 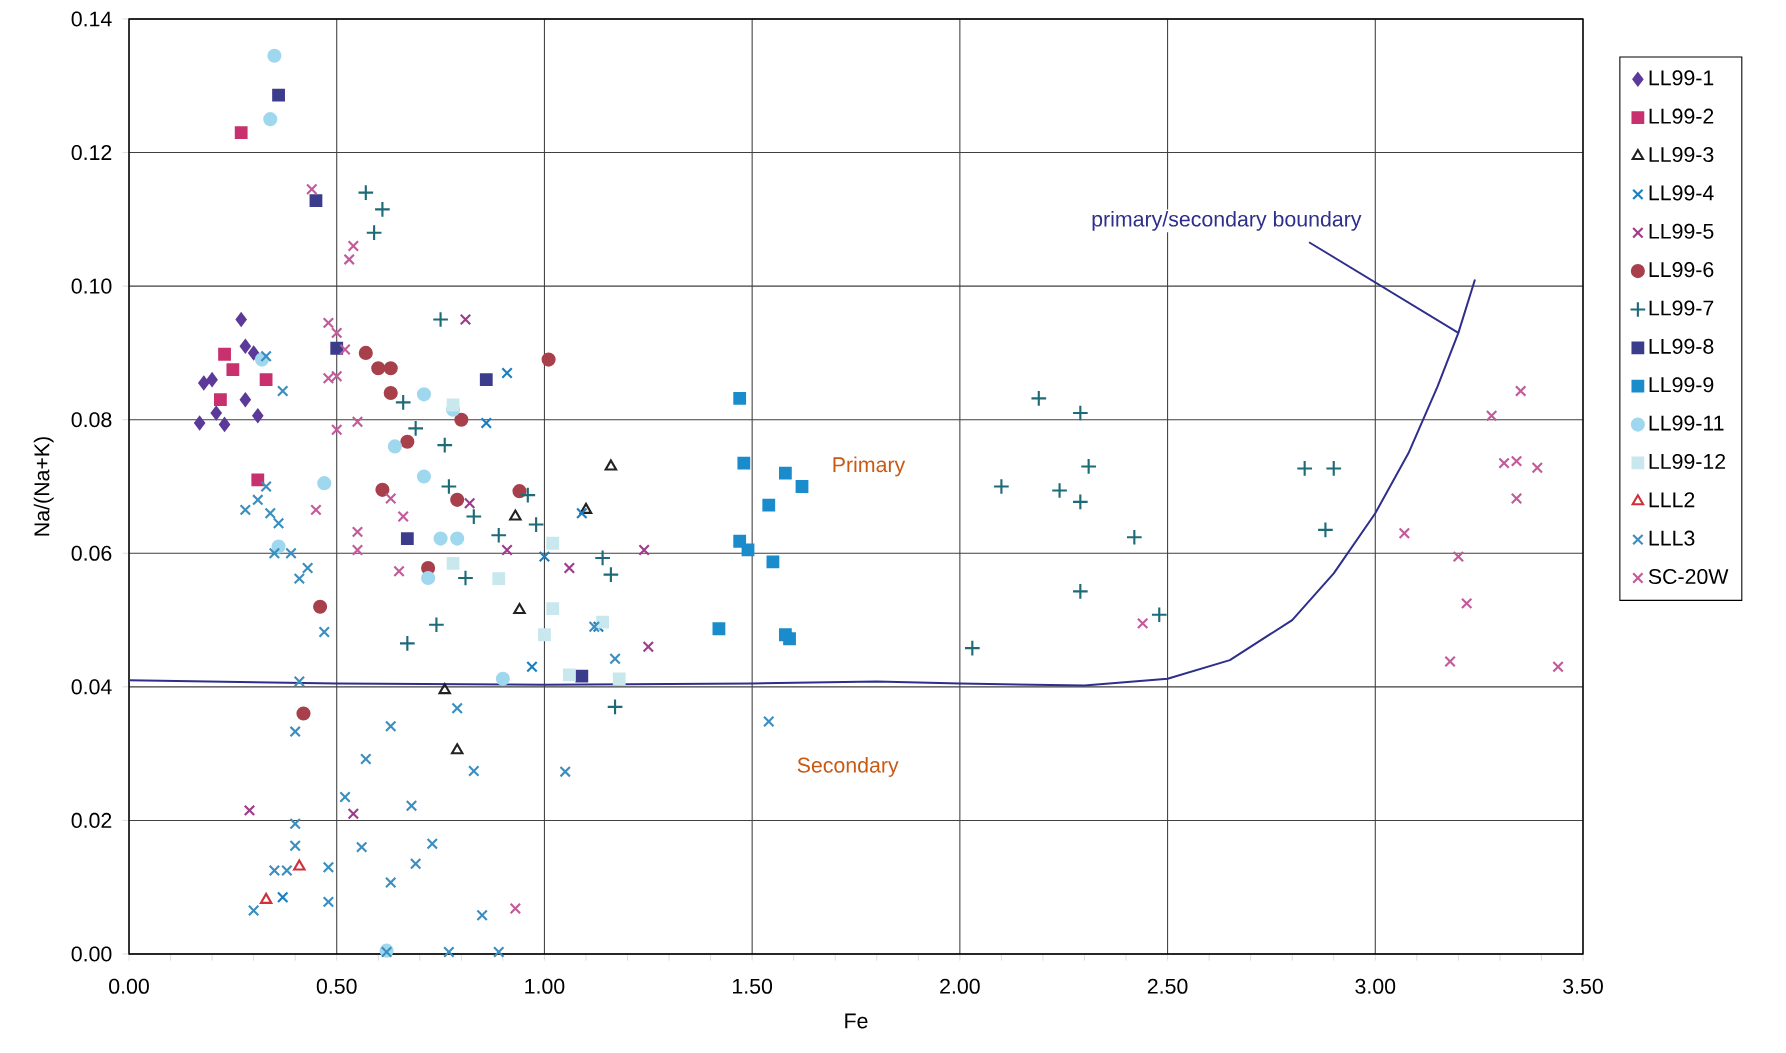 What do you see at coordinates (1583, 986) in the screenshot?
I see `x-tick-label: 3.50` at bounding box center [1583, 986].